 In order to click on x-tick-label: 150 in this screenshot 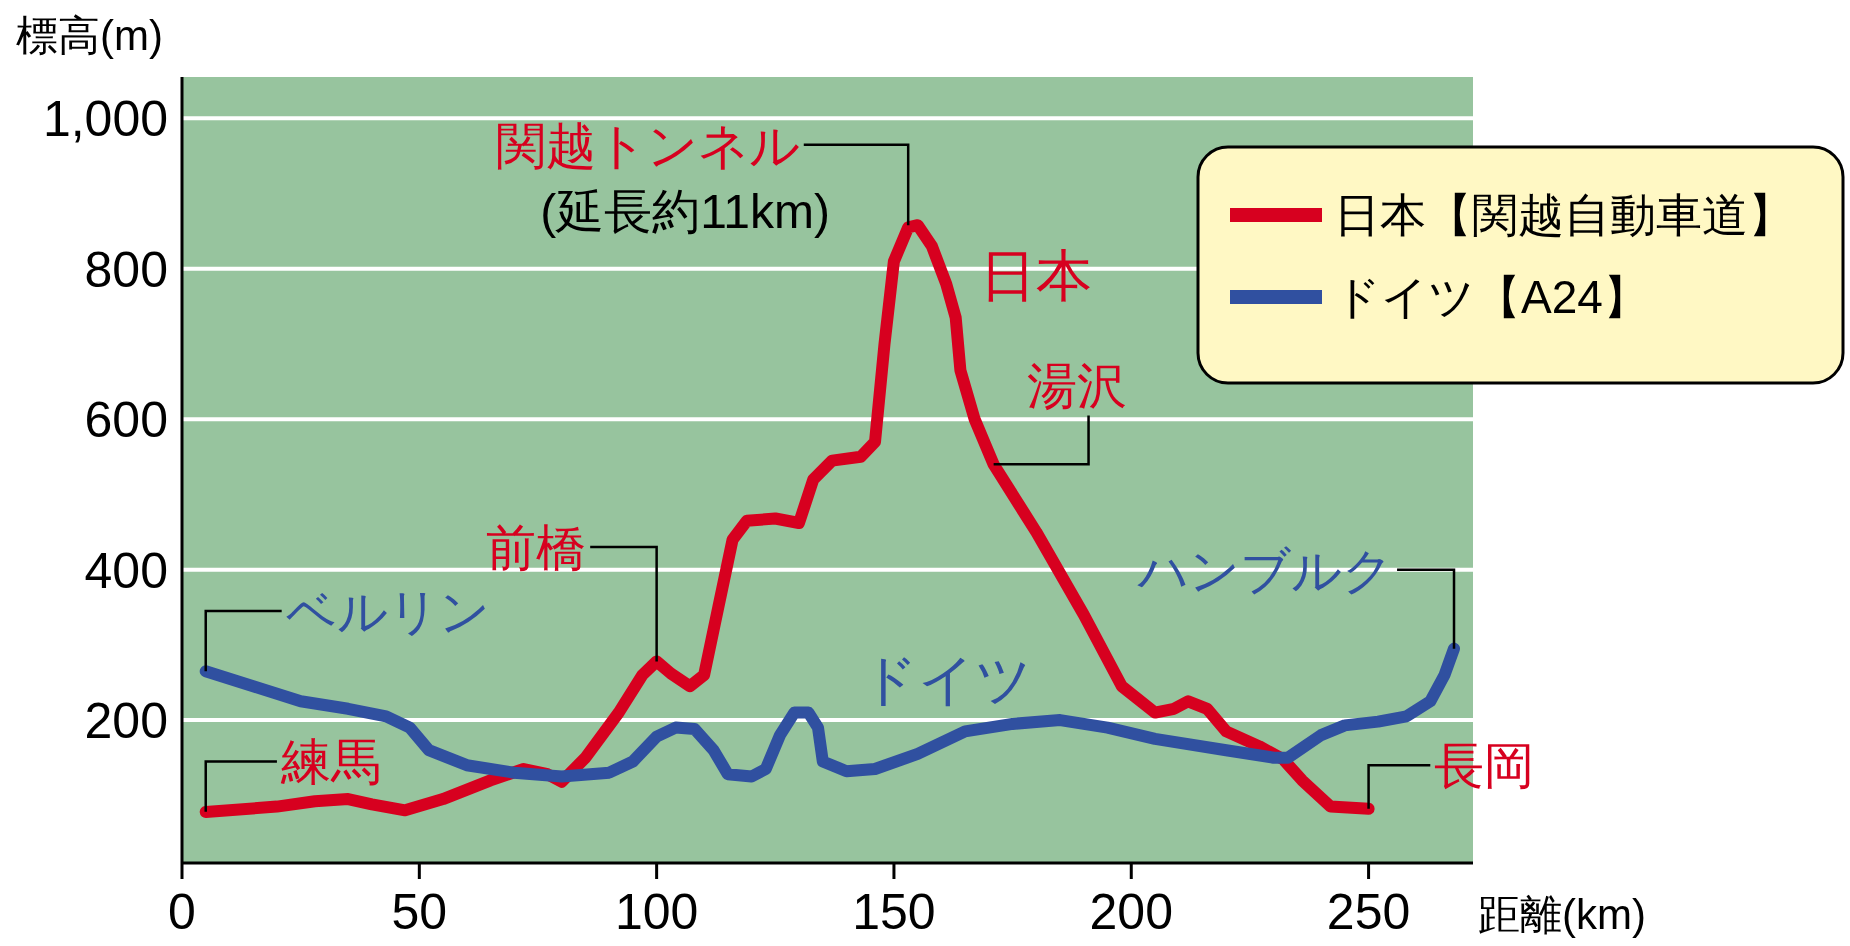, I will do `click(894, 912)`.